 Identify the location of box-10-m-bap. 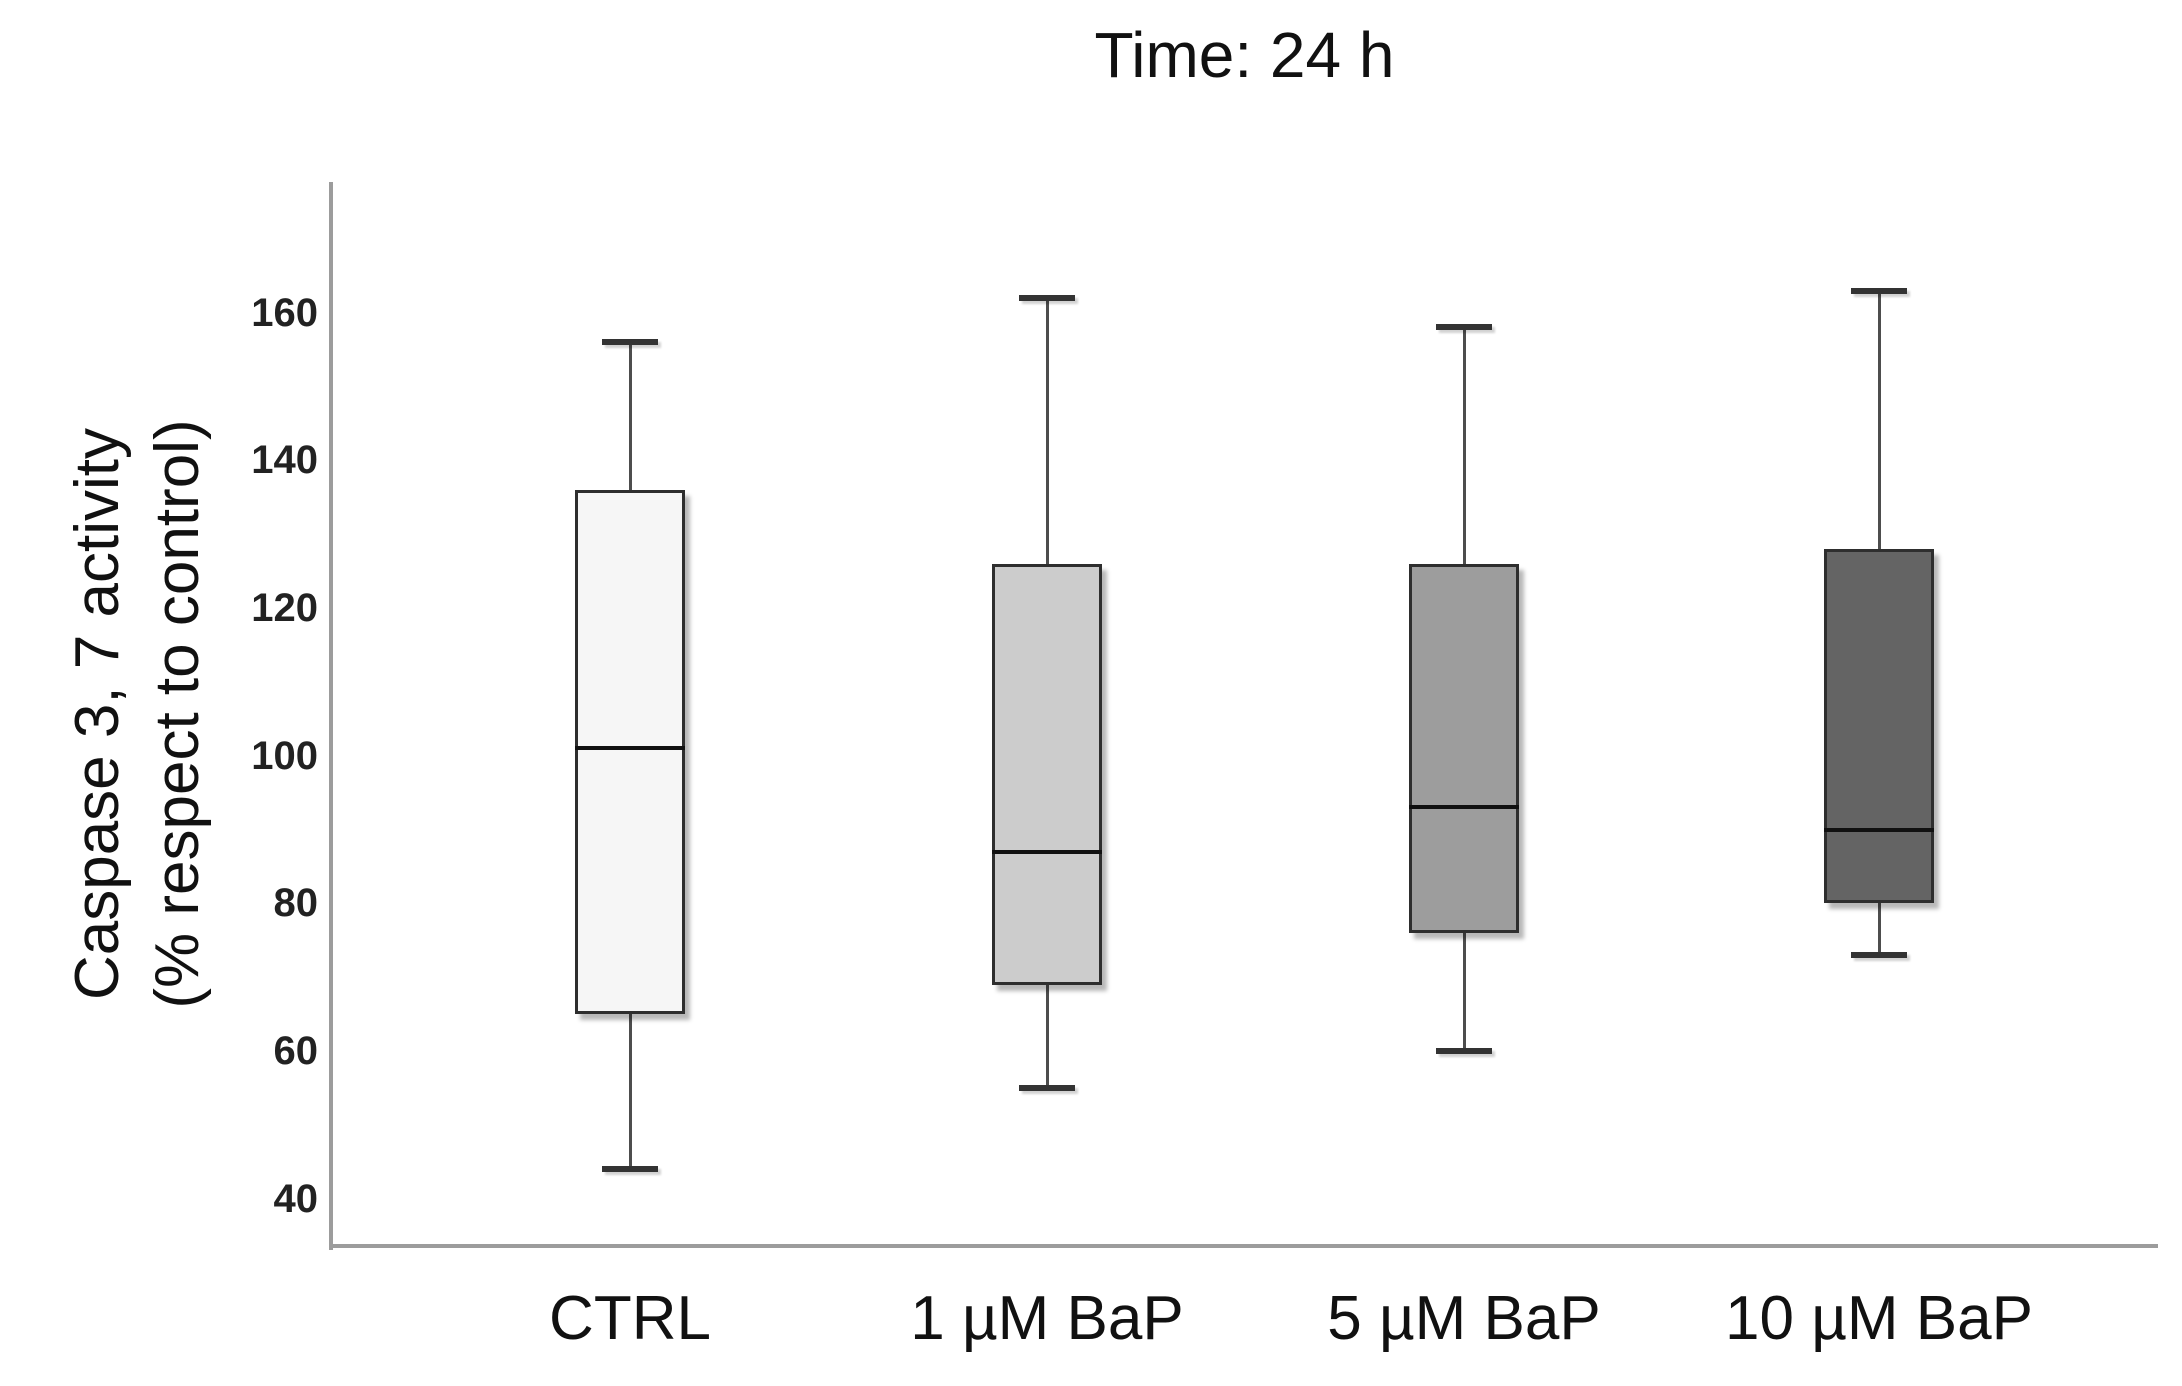
(1879, 726).